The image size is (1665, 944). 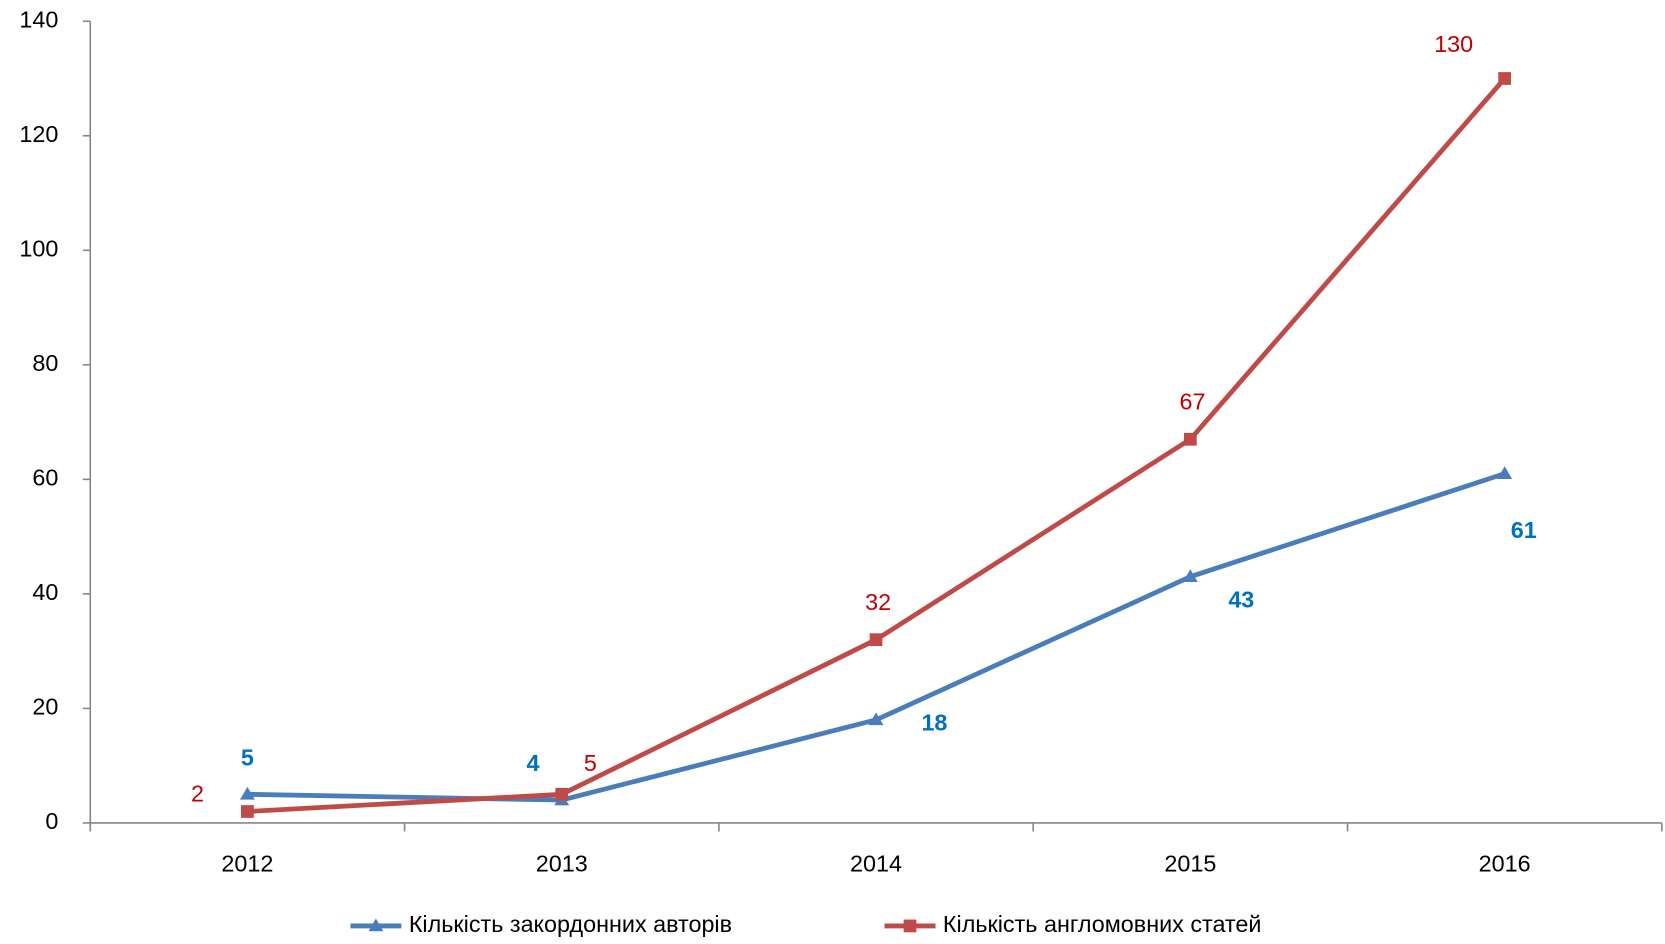 What do you see at coordinates (45, 478) in the screenshot?
I see `y-tick-label: 60` at bounding box center [45, 478].